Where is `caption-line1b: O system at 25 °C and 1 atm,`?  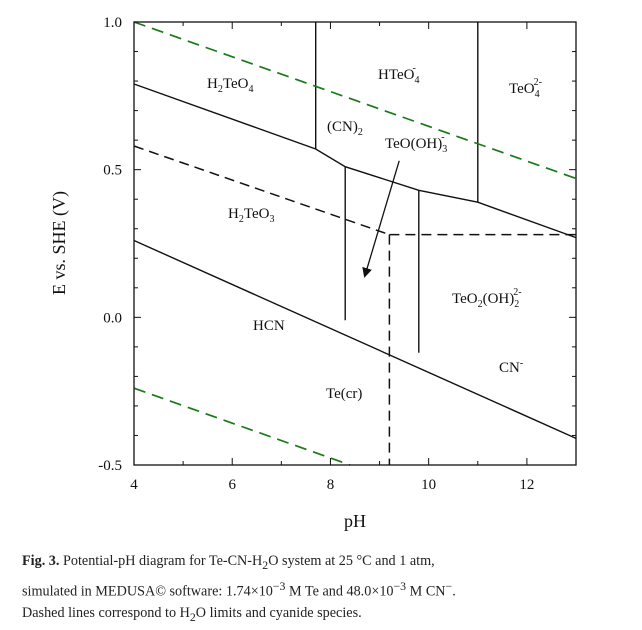 caption-line1b: O system at 25 °C and 1 atm, is located at coordinates (351, 561).